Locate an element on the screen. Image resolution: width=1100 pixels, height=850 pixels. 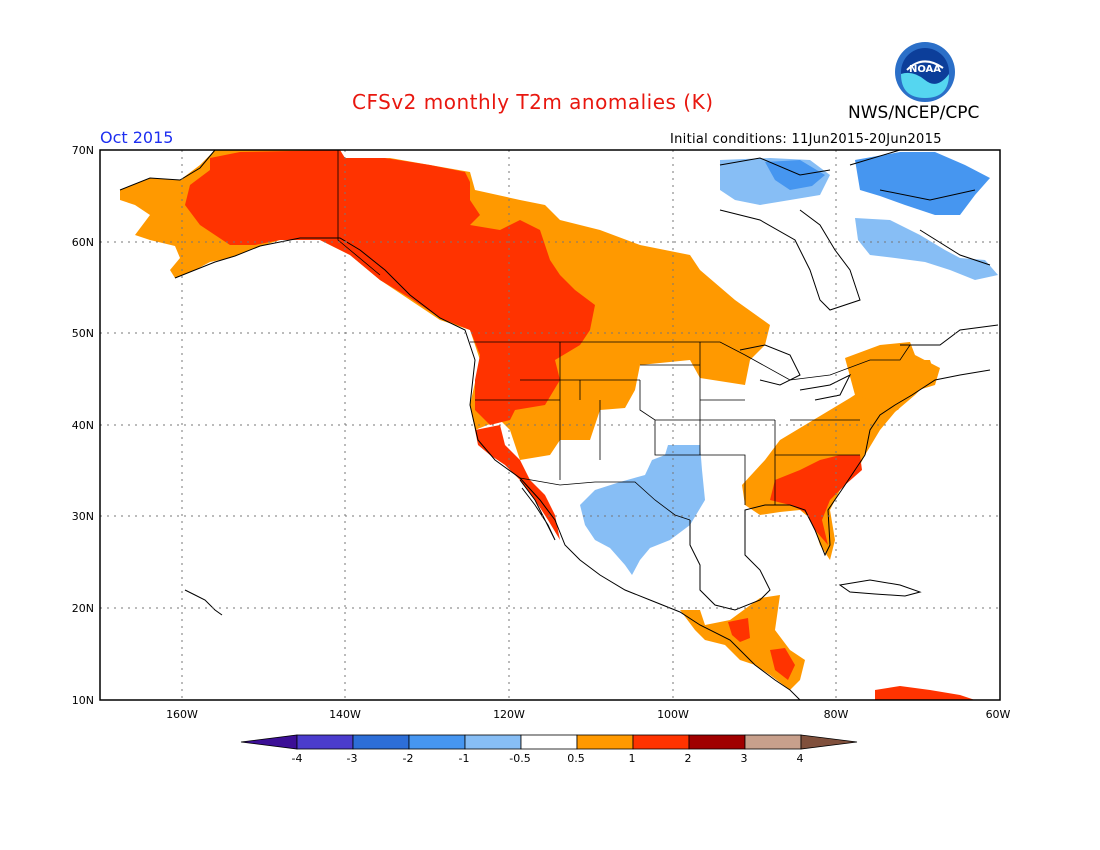
map-title: CFSv2 monthly T2m anomalies (K) is located at coordinates (533, 102).